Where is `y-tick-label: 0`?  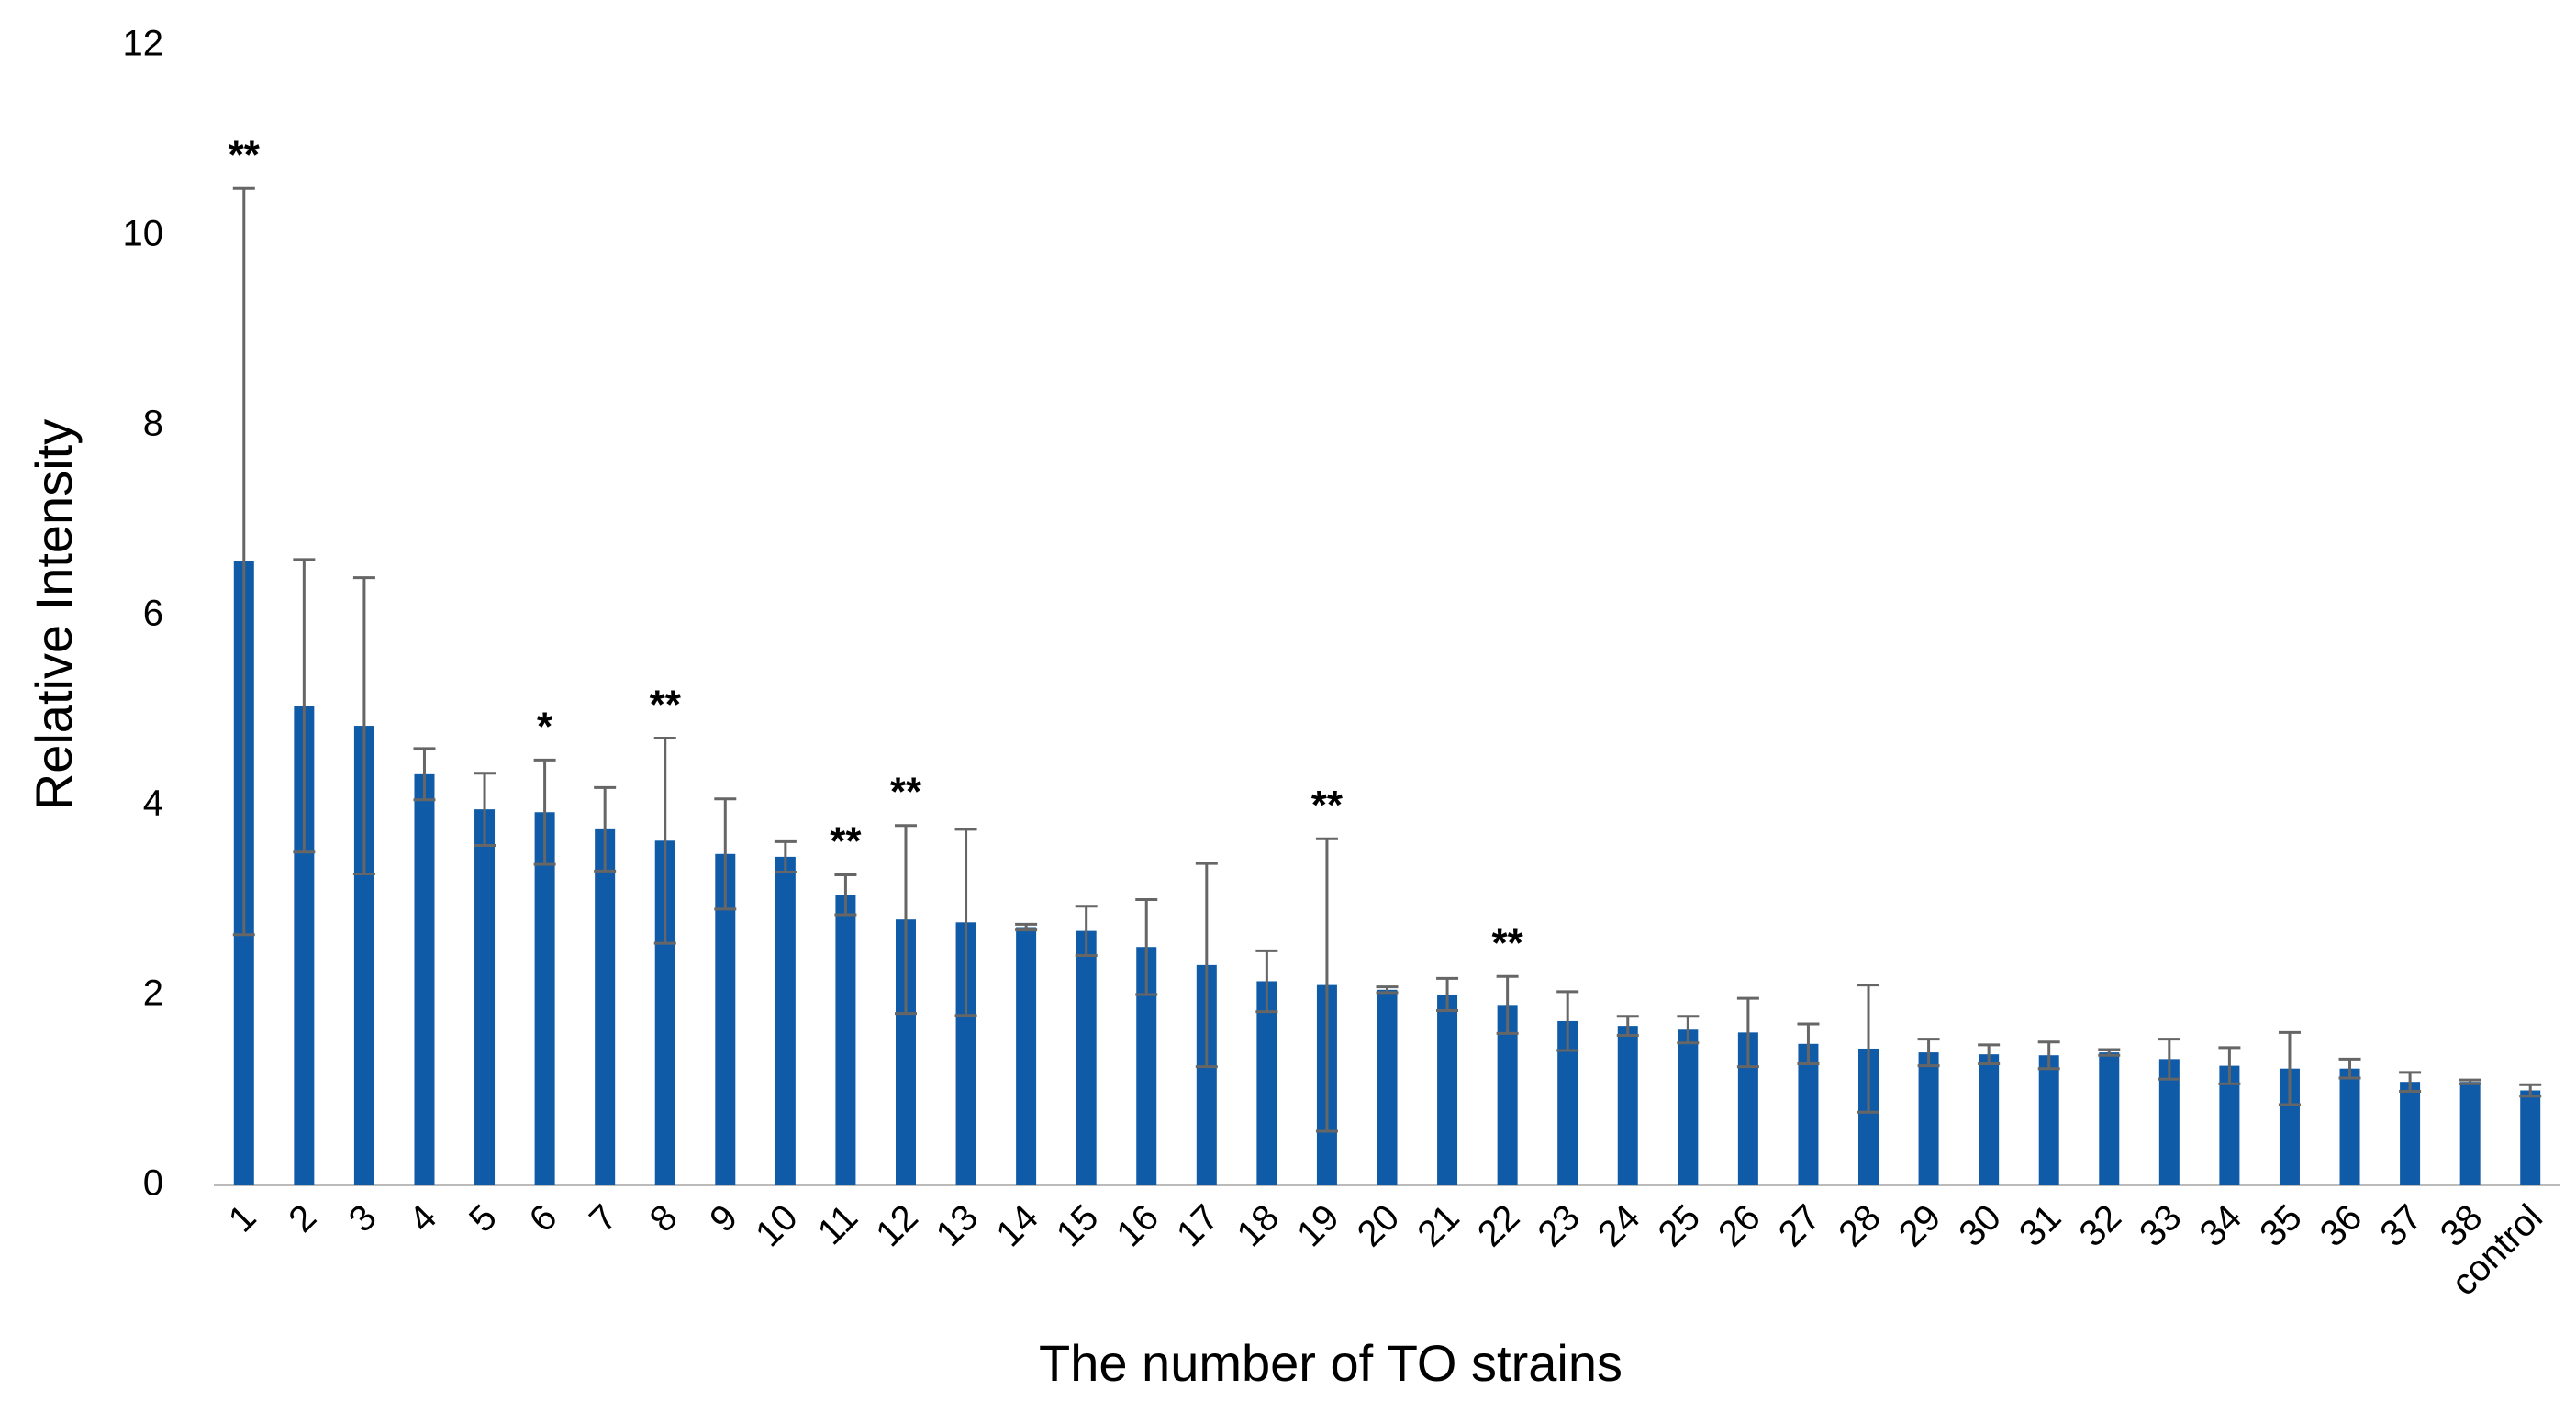
y-tick-label: 0 is located at coordinates (153, 1183).